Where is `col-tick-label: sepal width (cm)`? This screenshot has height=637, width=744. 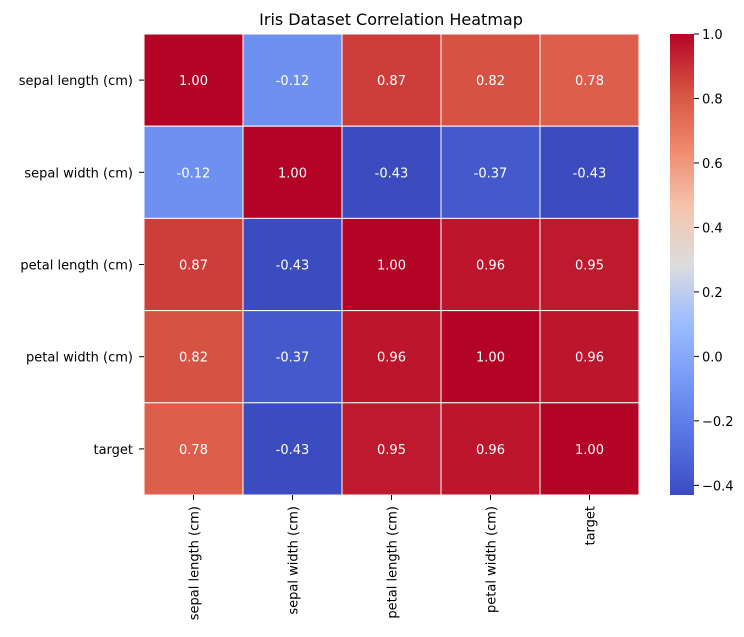 col-tick-label: sepal width (cm) is located at coordinates (294, 560).